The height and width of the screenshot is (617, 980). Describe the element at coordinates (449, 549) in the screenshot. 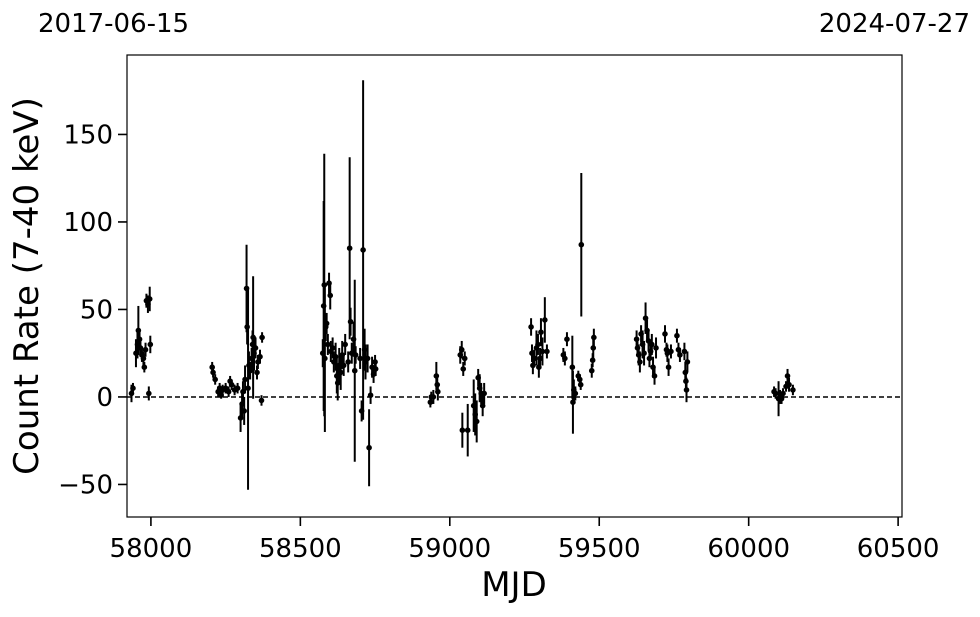

I see `x-tick-label: 59000` at that location.